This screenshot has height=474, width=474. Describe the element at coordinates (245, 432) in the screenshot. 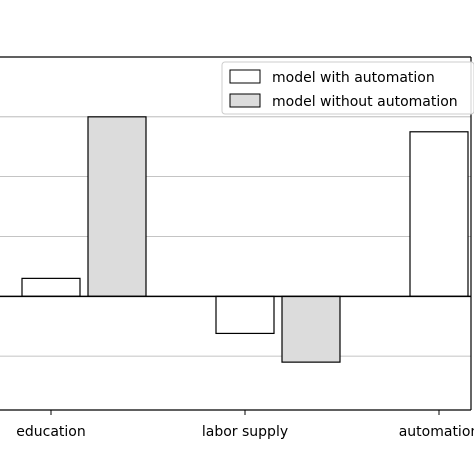

I see `x-tick-label: labor supply` at that location.